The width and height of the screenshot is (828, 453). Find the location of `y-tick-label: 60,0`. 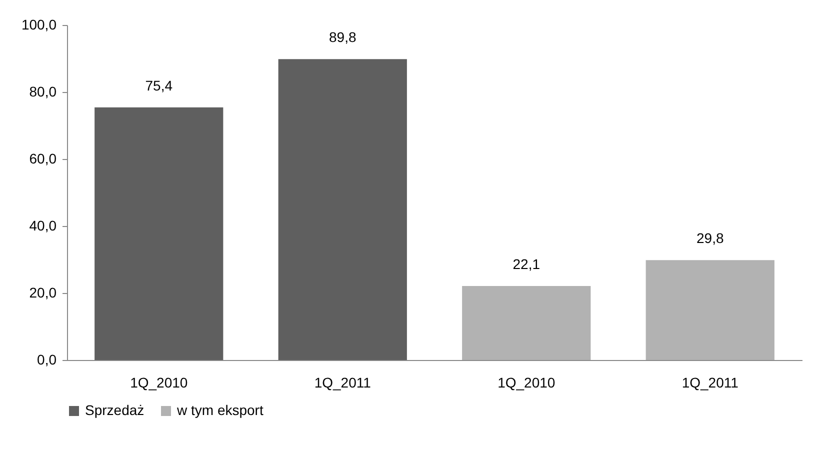

y-tick-label: 60,0 is located at coordinates (43, 158).